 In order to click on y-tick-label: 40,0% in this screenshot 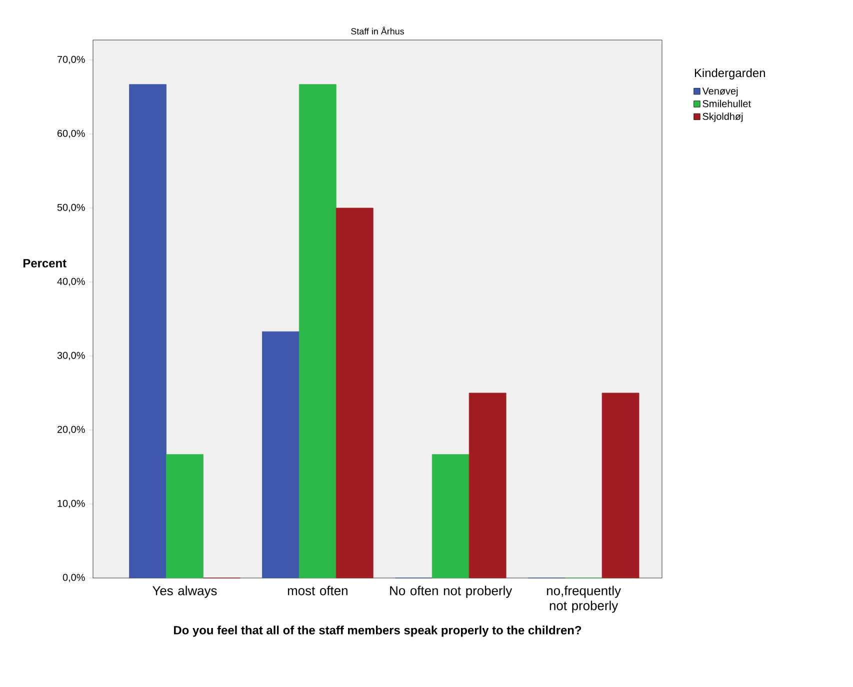, I will do `click(71, 282)`.